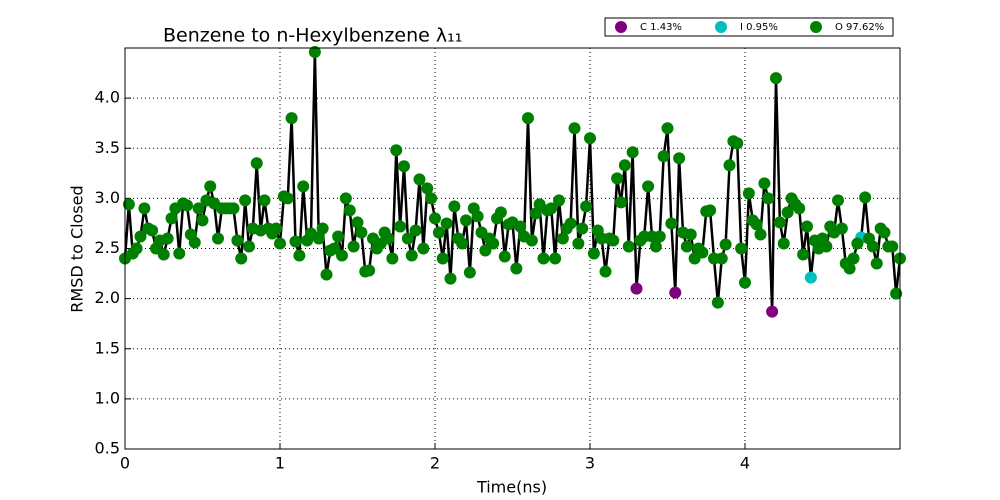 The image size is (1000, 500). Describe the element at coordinates (107, 448) in the screenshot. I see `y-tick-label: 0.5` at that location.